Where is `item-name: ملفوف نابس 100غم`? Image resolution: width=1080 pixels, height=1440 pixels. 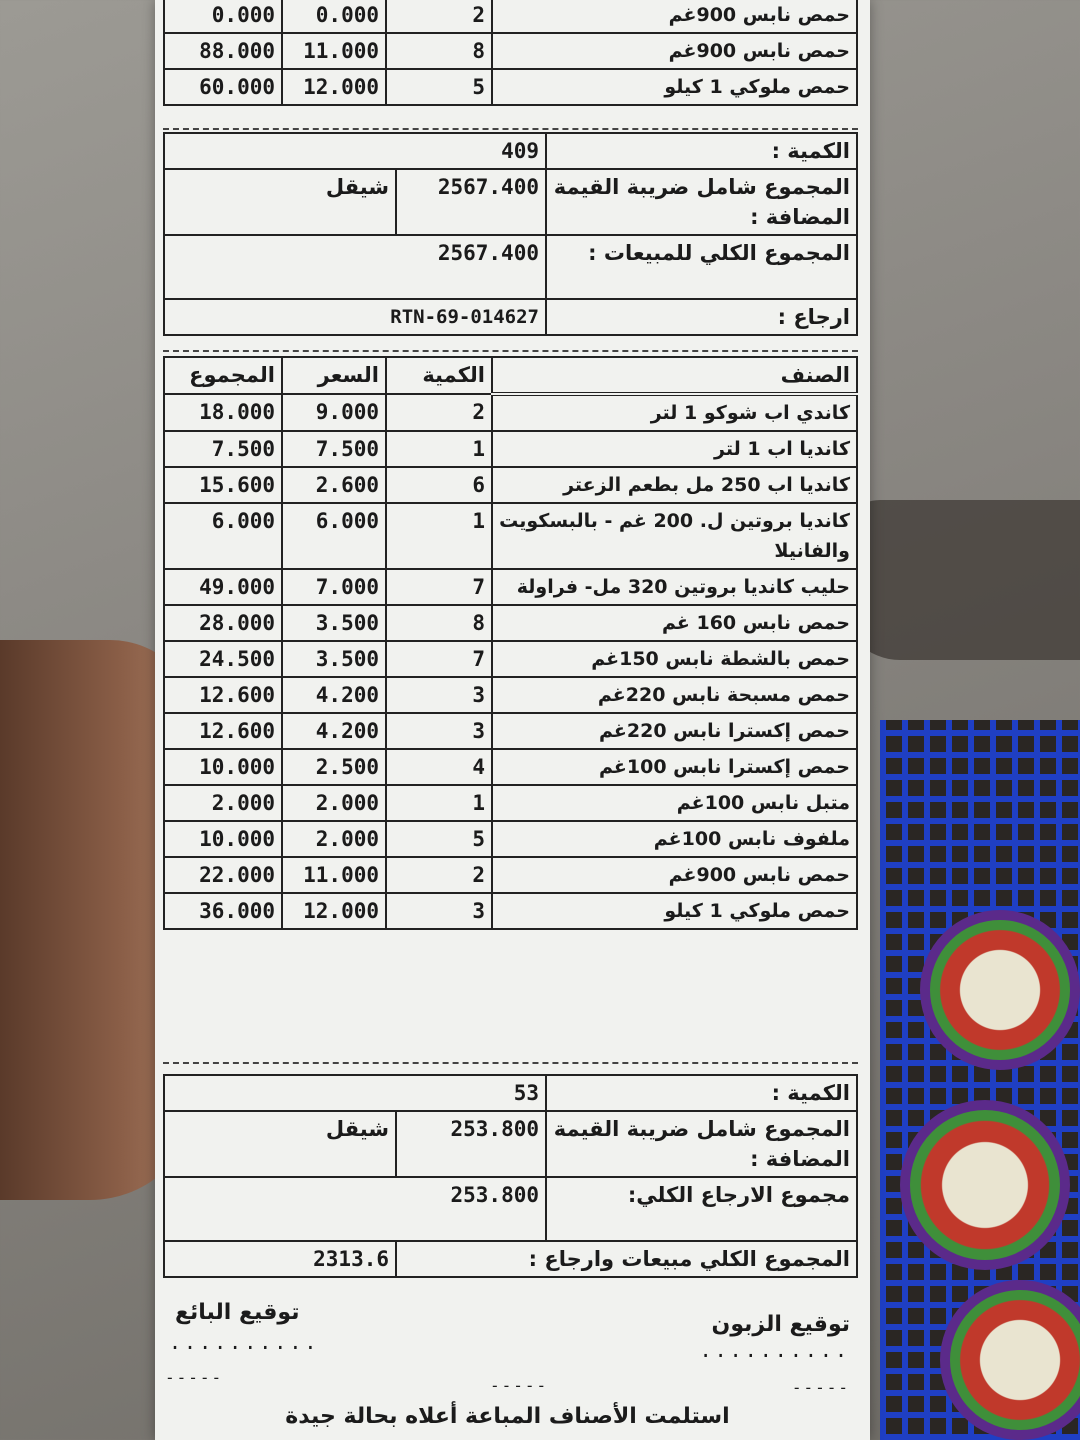
item-name: ملفوف نابس 100غم is located at coordinates (674, 839).